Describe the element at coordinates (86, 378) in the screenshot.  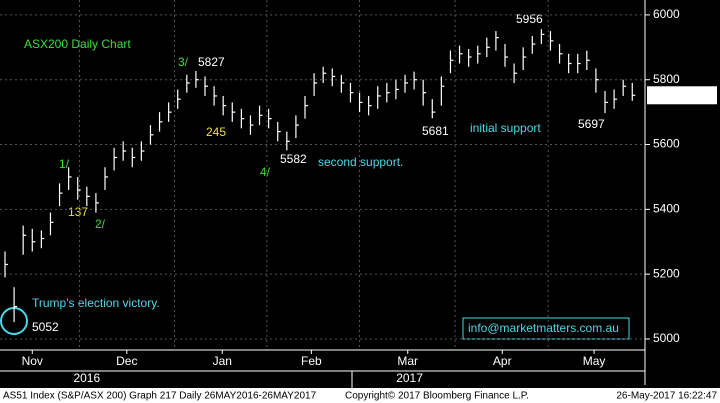
I see `year-label: 2016` at that location.